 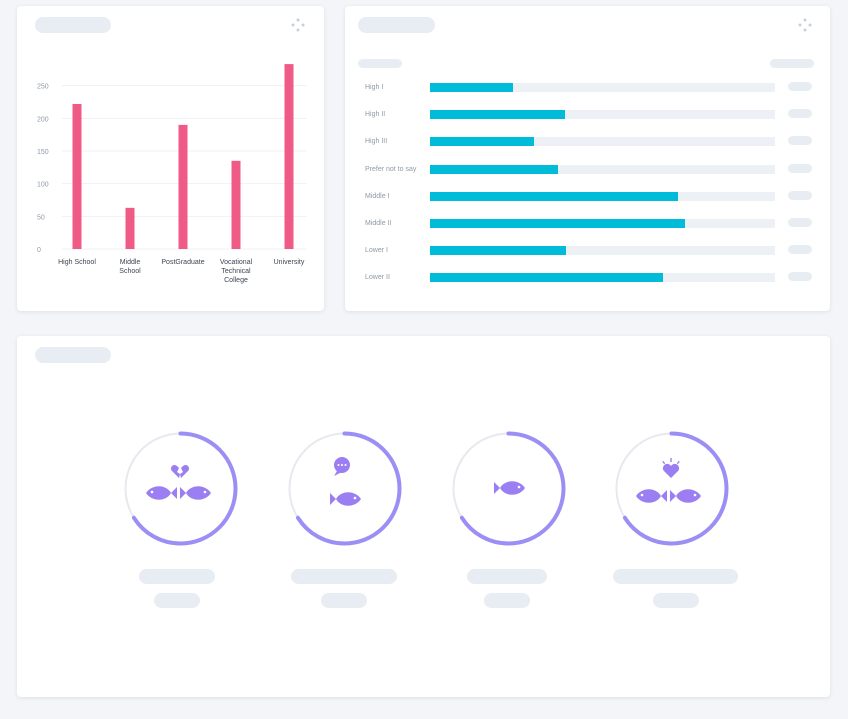 I want to click on y-tick-label: 200, so click(x=43, y=119).